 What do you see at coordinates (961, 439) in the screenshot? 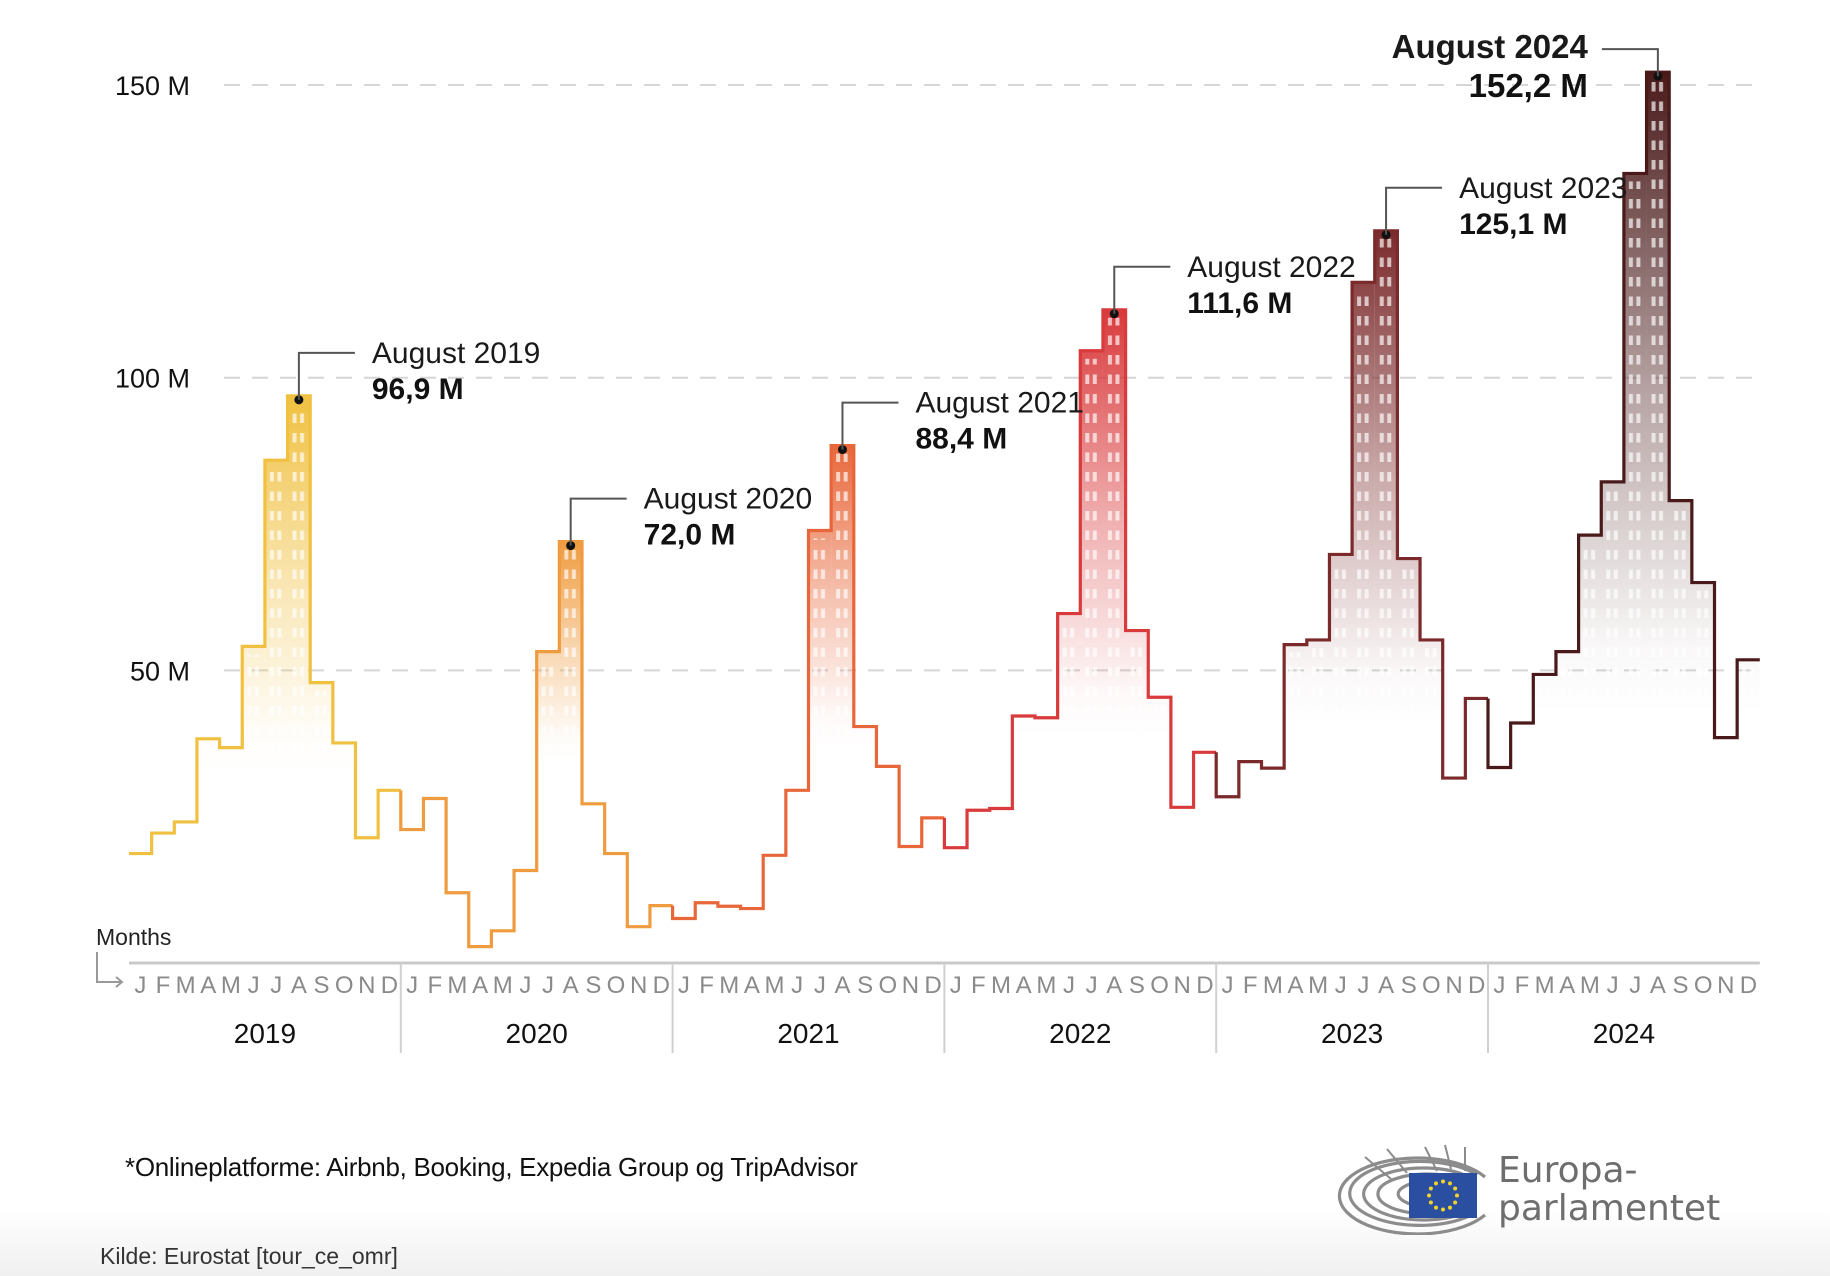
I see `annotation-value: 88,4 M` at bounding box center [961, 439].